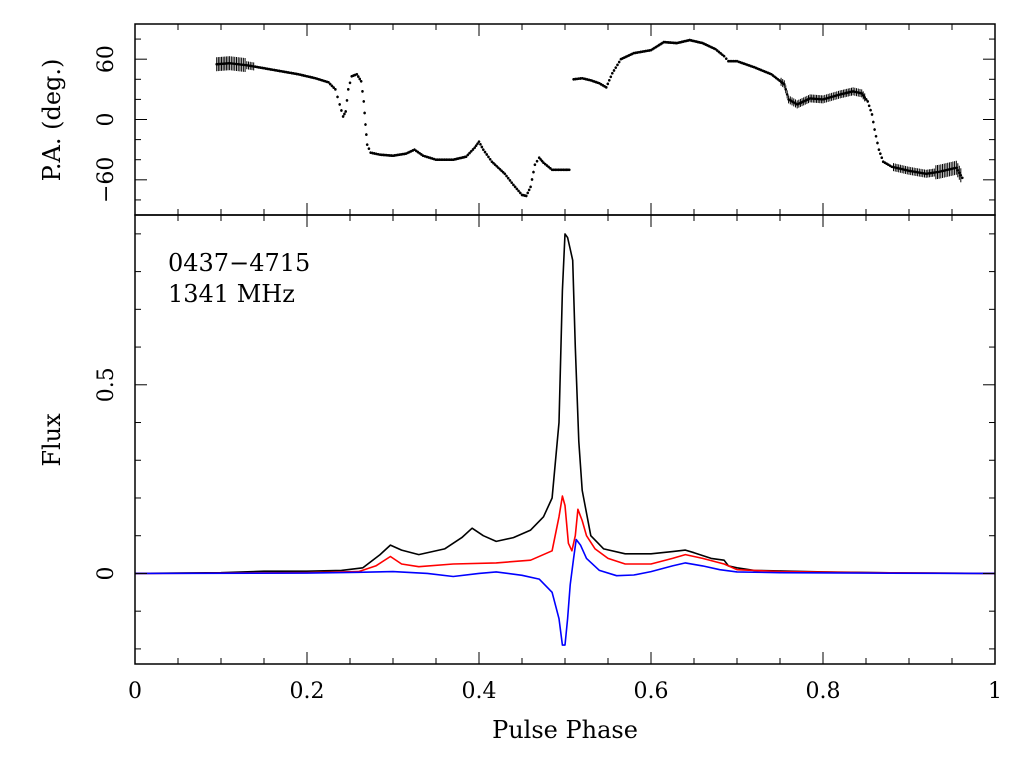  Describe the element at coordinates (106, 180) in the screenshot. I see `top-y-tick-label: −60` at that location.